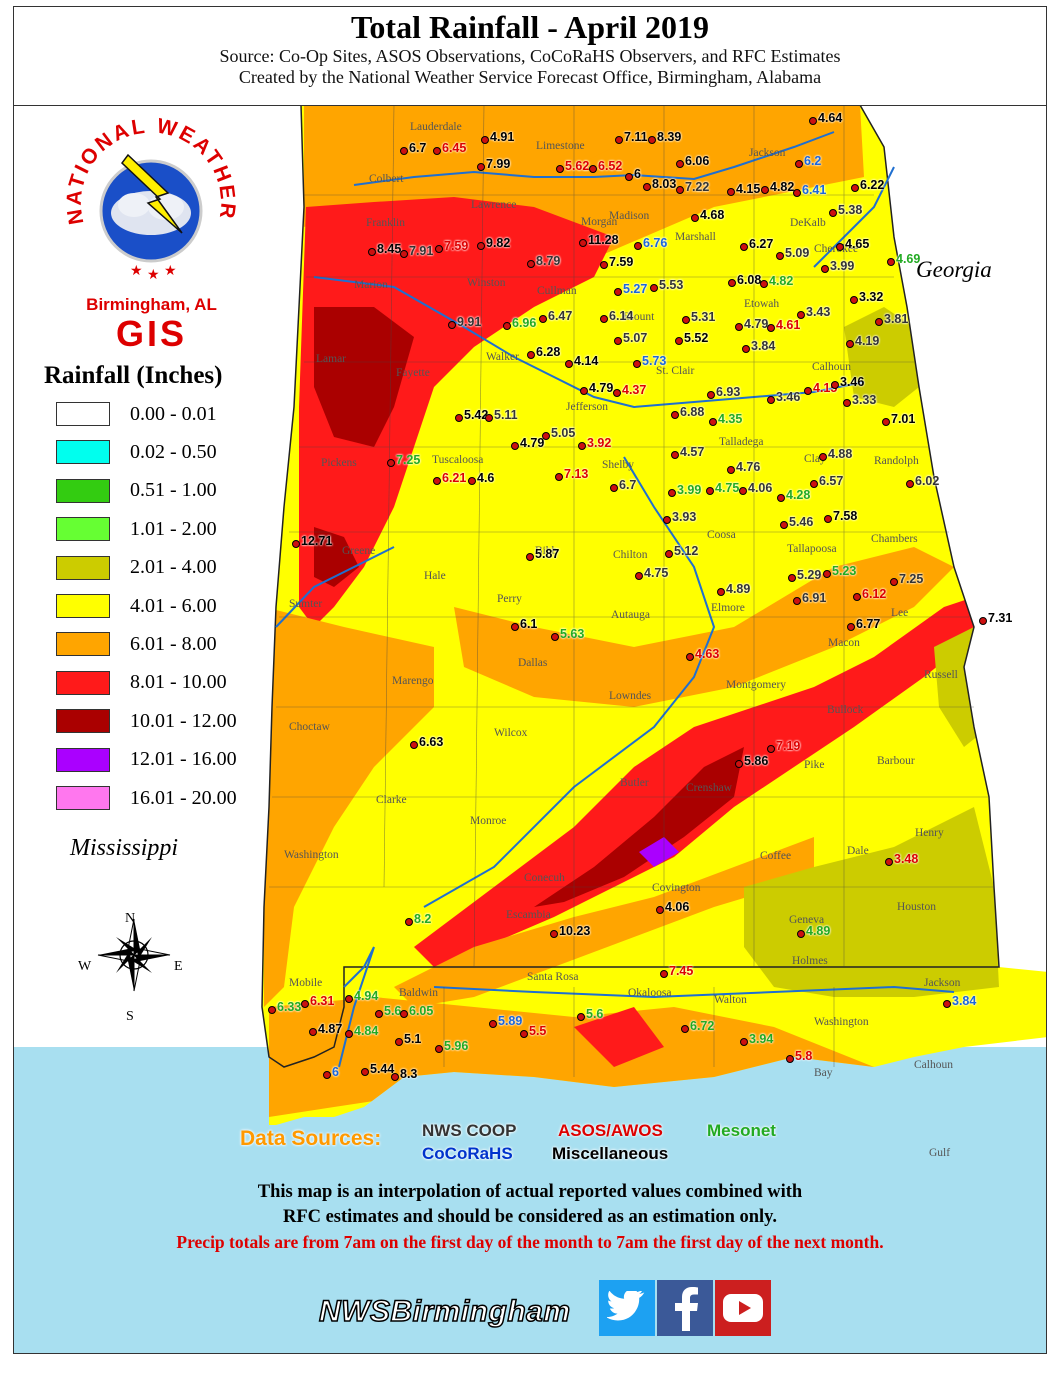 The image size is (1062, 1375). What do you see at coordinates (818, 312) in the screenshot?
I see `observation-value: 3.43` at bounding box center [818, 312].